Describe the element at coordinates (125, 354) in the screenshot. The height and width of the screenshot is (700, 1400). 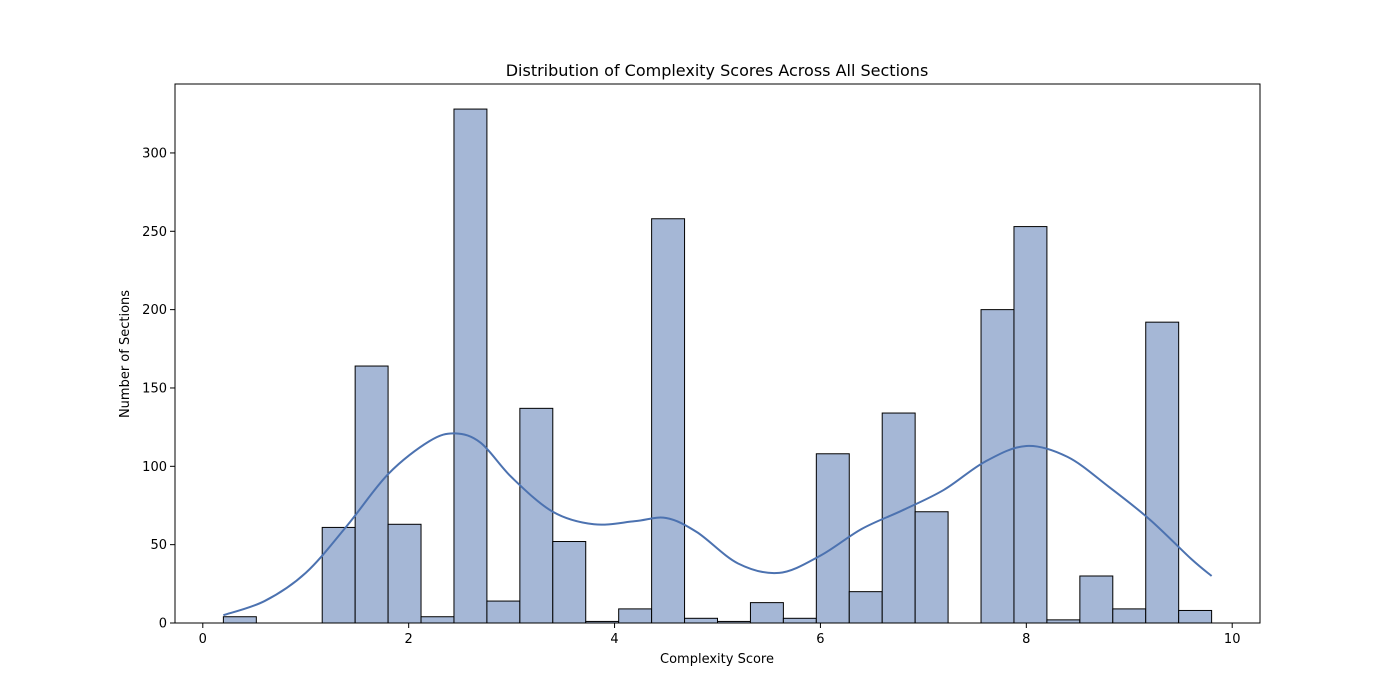
I see `y-axis-label: Number of Sections` at that location.